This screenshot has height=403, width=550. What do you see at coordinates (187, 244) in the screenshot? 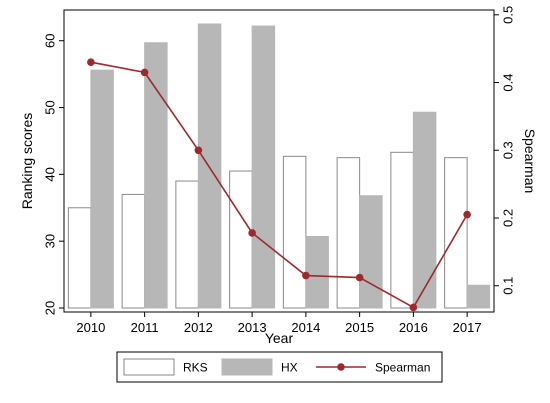
I see `bar-rks-2012` at bounding box center [187, 244].